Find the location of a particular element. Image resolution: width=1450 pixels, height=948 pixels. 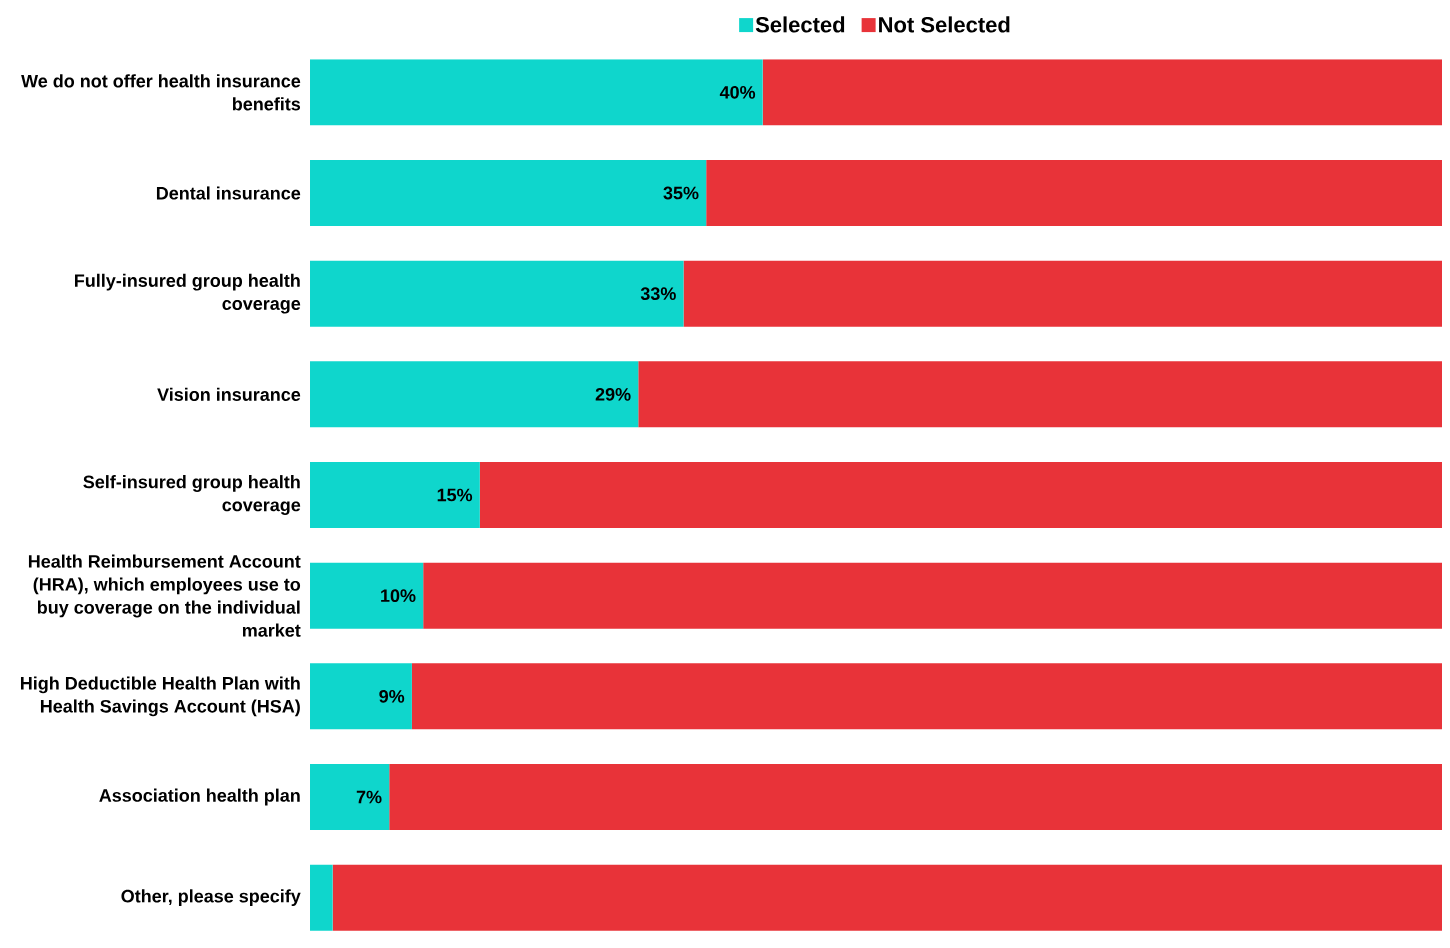

data-label: 9% is located at coordinates (392, 696).